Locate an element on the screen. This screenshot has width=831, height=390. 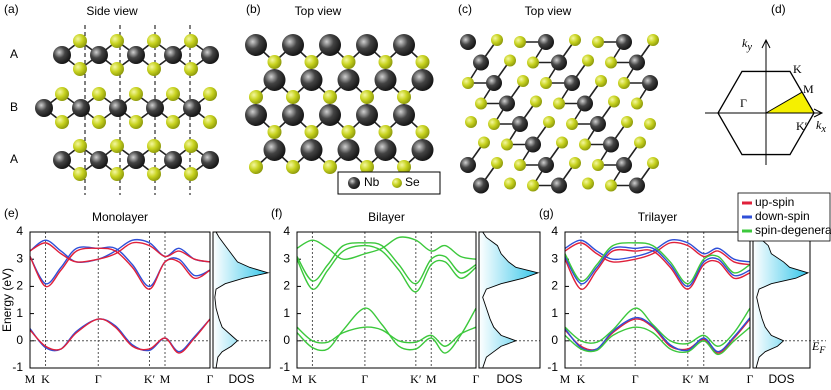
label: 3 is located at coordinates (19, 258).